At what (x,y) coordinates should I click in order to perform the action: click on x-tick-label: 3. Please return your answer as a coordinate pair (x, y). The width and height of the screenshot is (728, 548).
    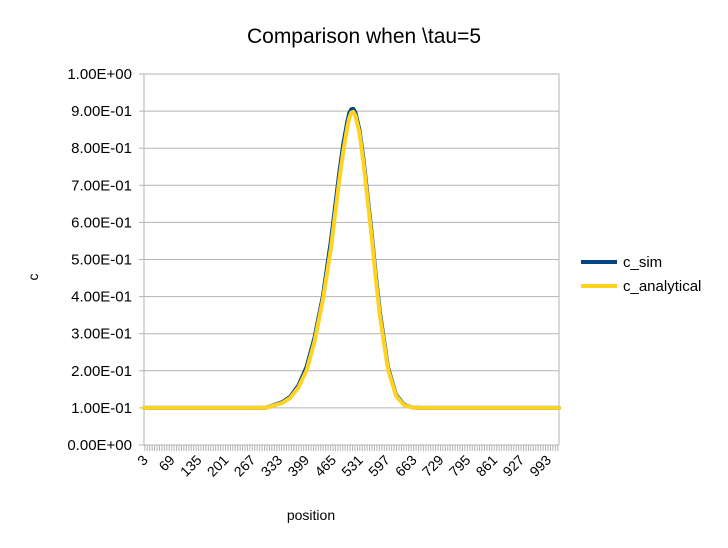
    Looking at the image, I should click on (142, 460).